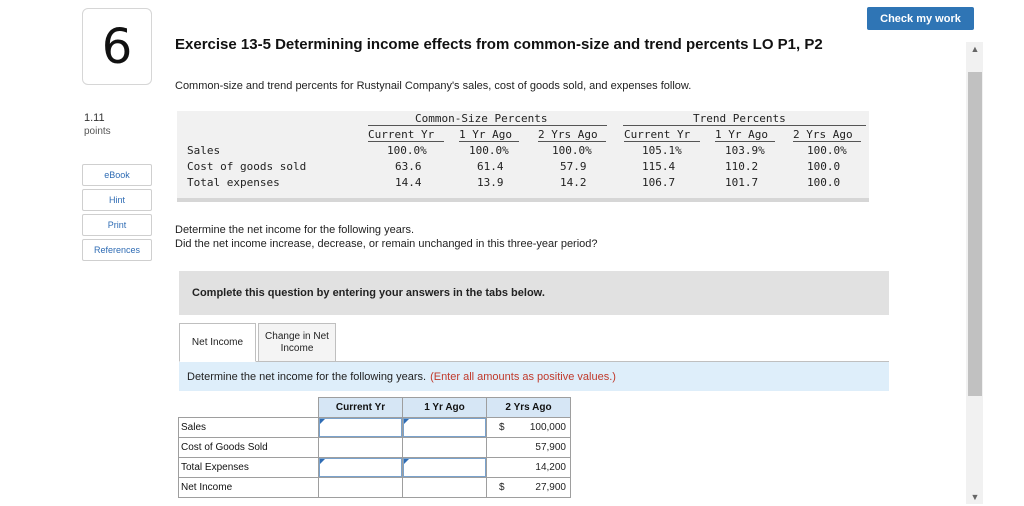 This screenshot has height=506, width=1024. What do you see at coordinates (248, 487) in the screenshot?
I see `row-label: Net Income` at bounding box center [248, 487].